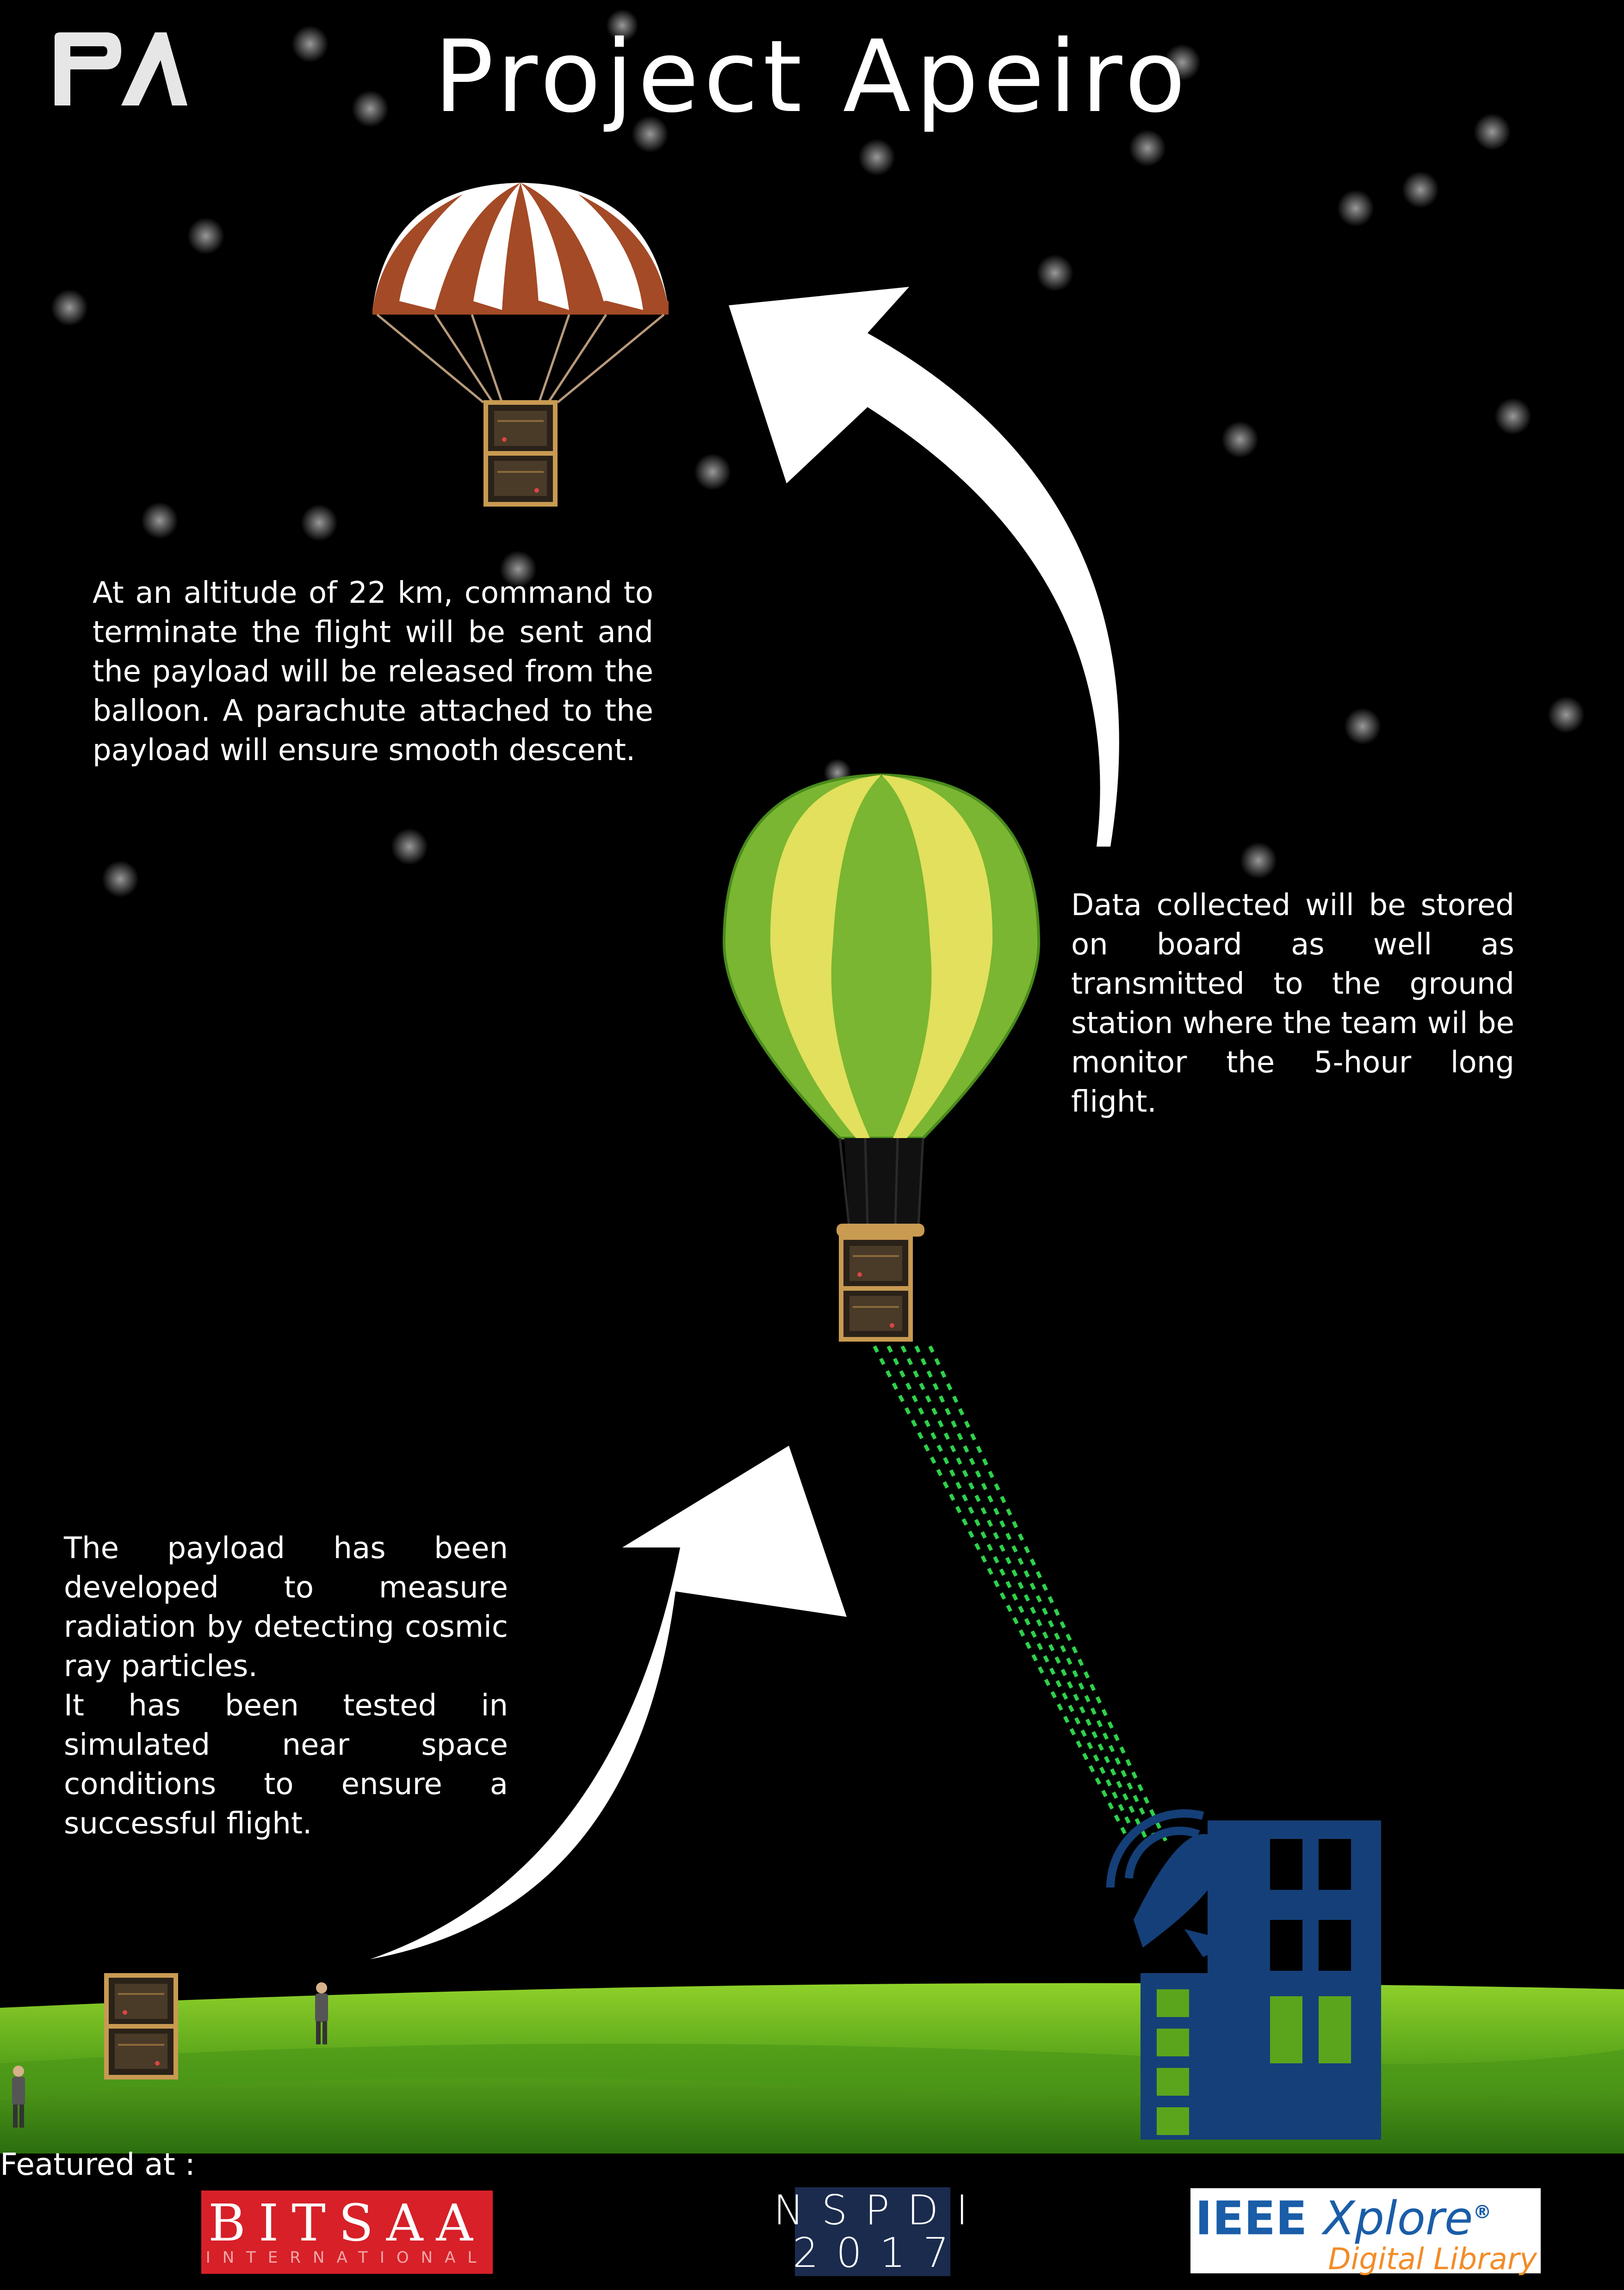  Describe the element at coordinates (1251, 2218) in the screenshot. I see `ieee-text: IEEE` at that location.